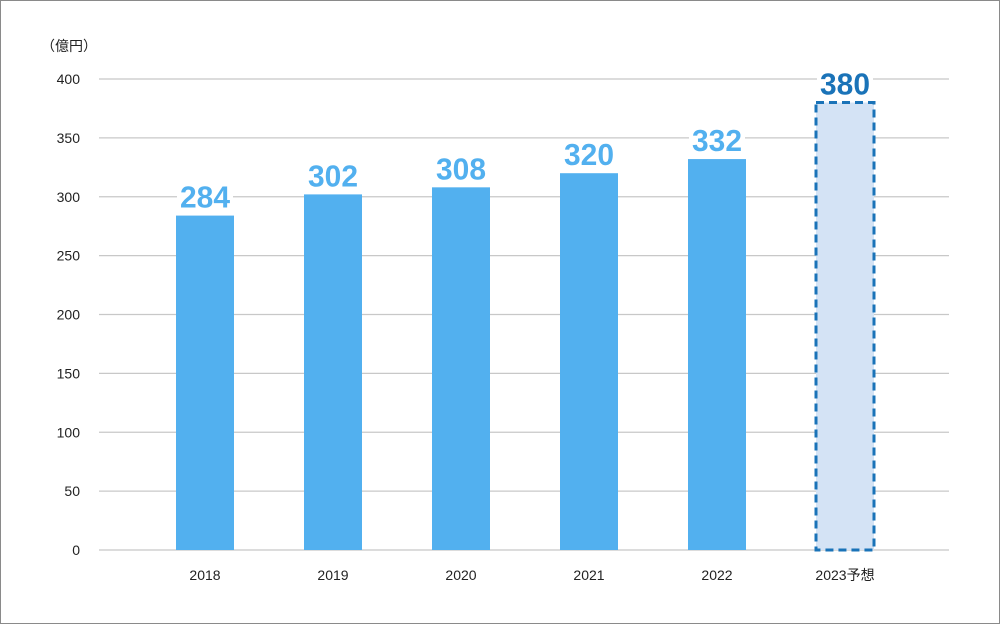  I want to click on y-axis-unit-label: （億円）, so click(69, 46).